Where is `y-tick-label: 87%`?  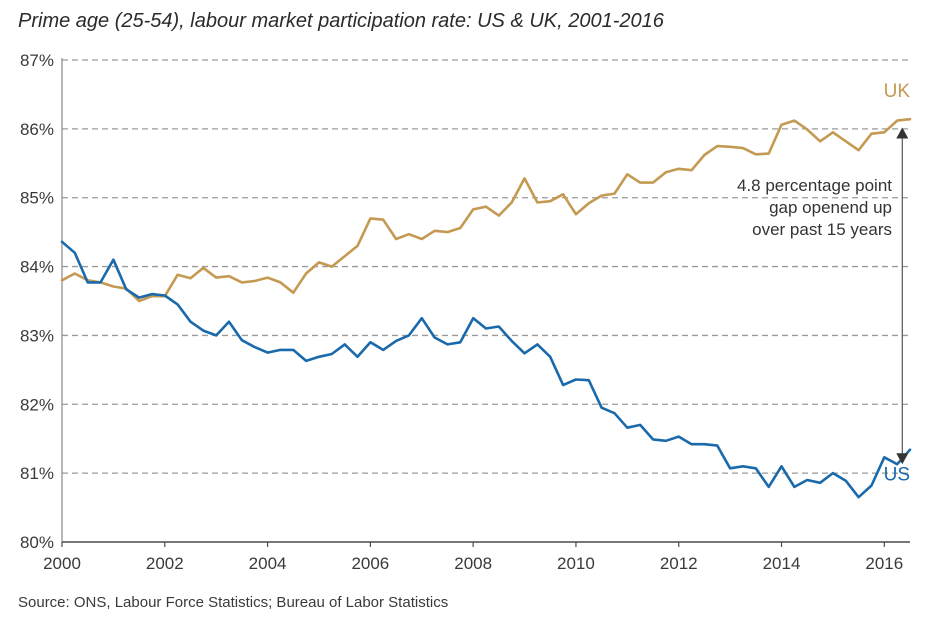
y-tick-label: 87% is located at coordinates (37, 60).